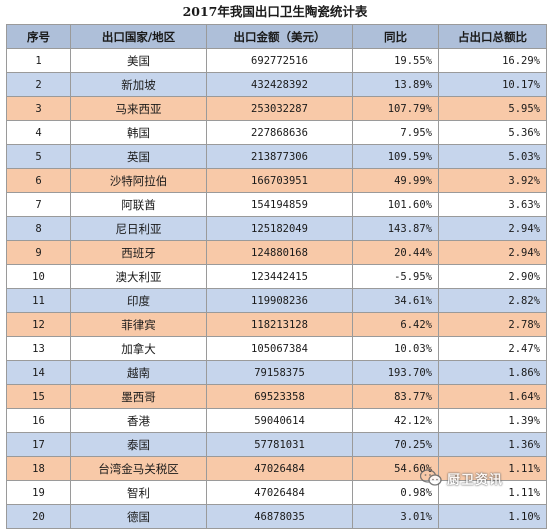  I want to click on cell-share: 3.63%, so click(492, 204).